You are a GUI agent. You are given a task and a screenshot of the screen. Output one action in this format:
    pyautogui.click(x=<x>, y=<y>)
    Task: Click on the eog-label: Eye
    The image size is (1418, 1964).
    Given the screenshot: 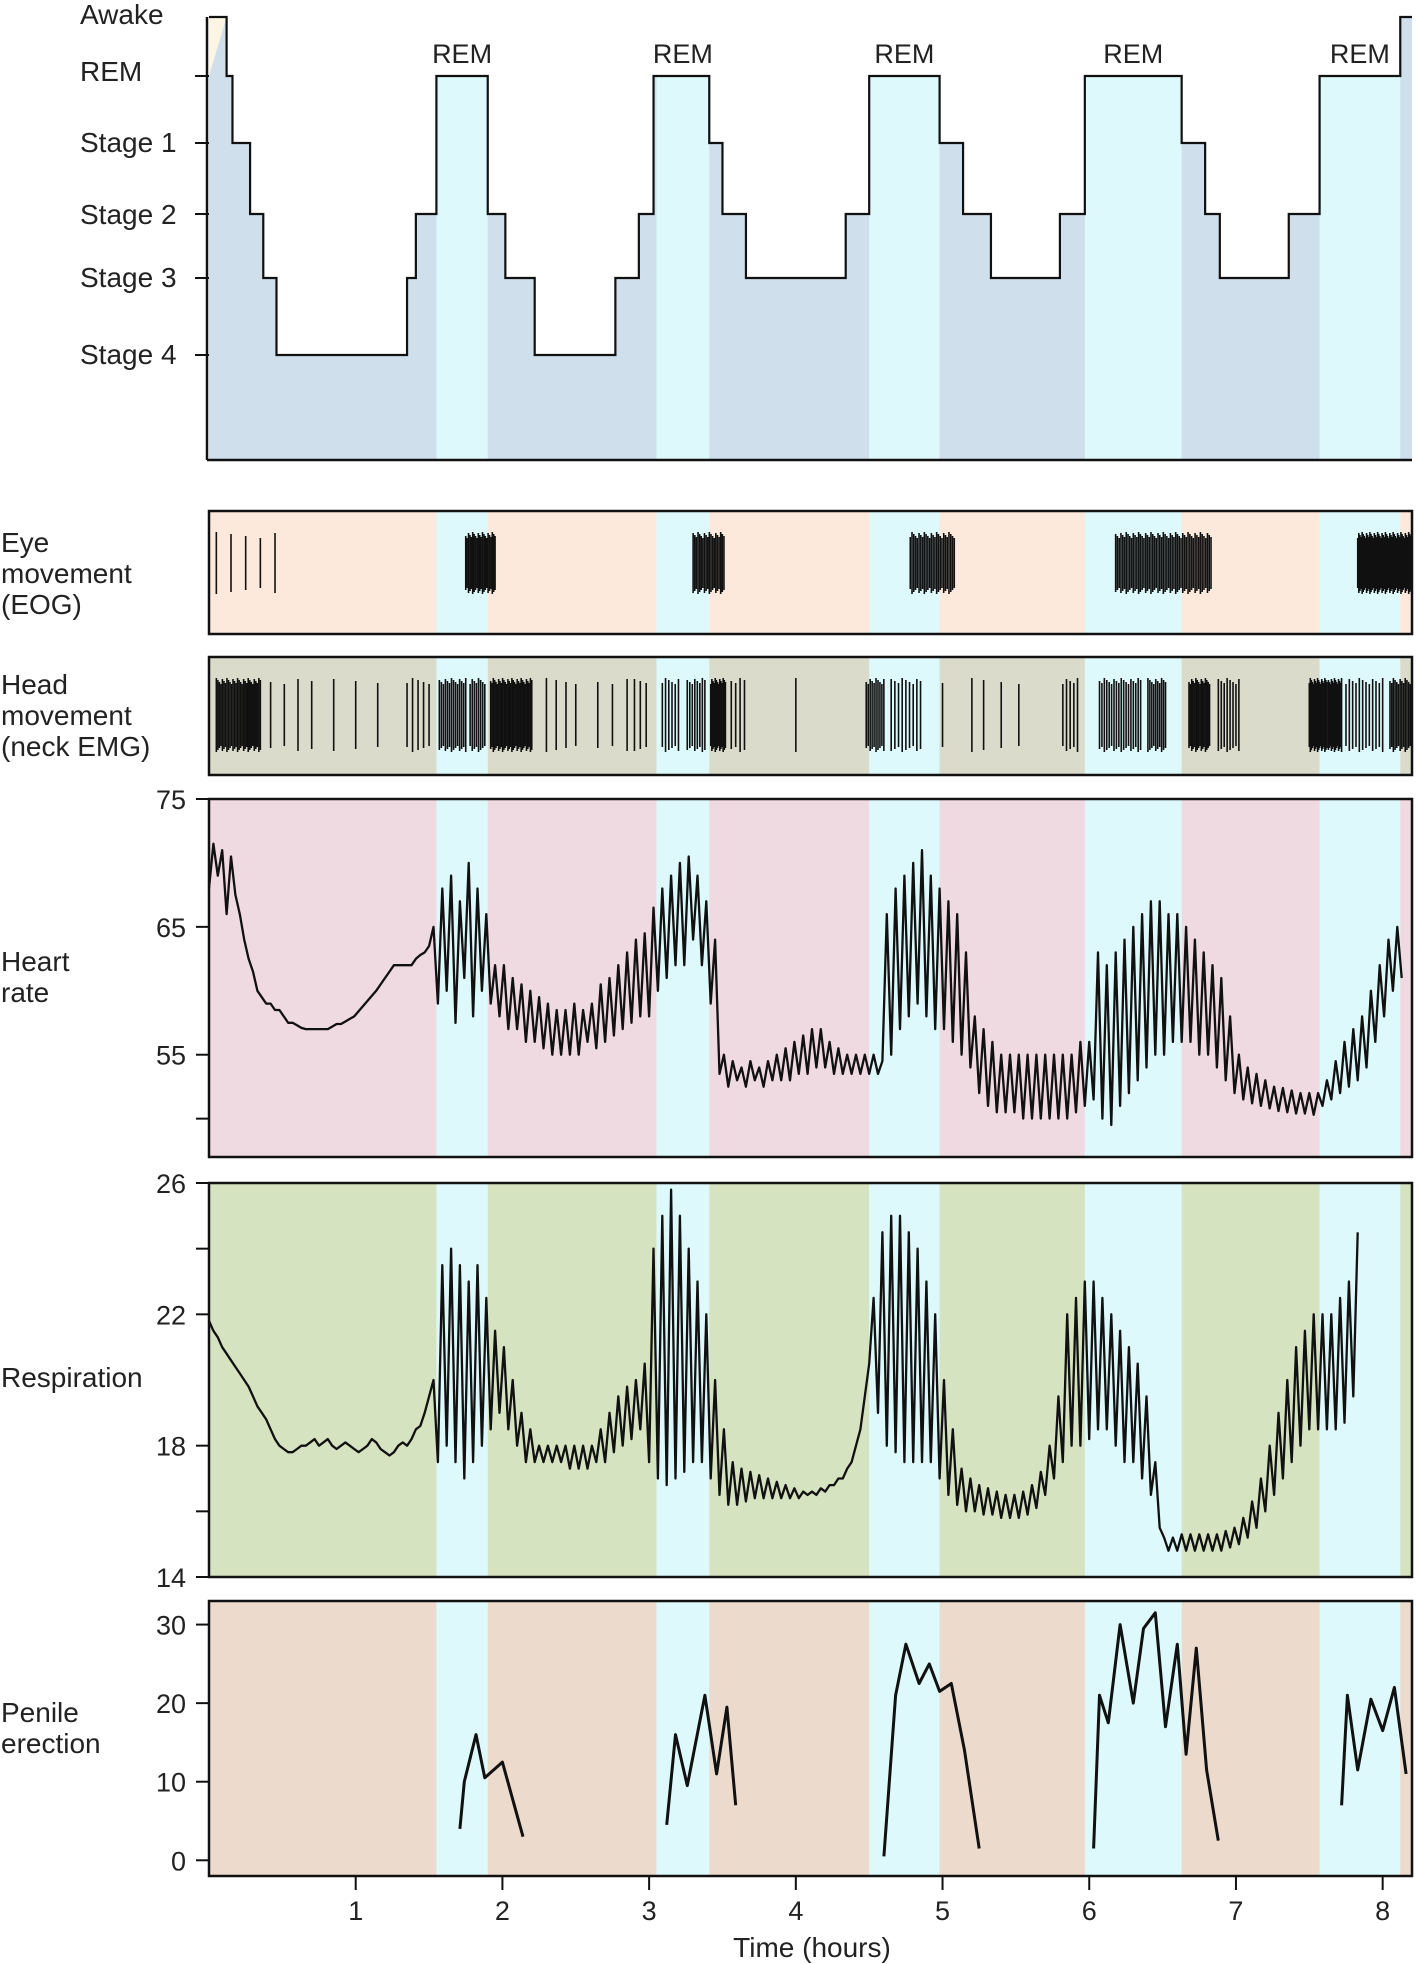 What is the action you would take?
    pyautogui.click(x=25, y=542)
    